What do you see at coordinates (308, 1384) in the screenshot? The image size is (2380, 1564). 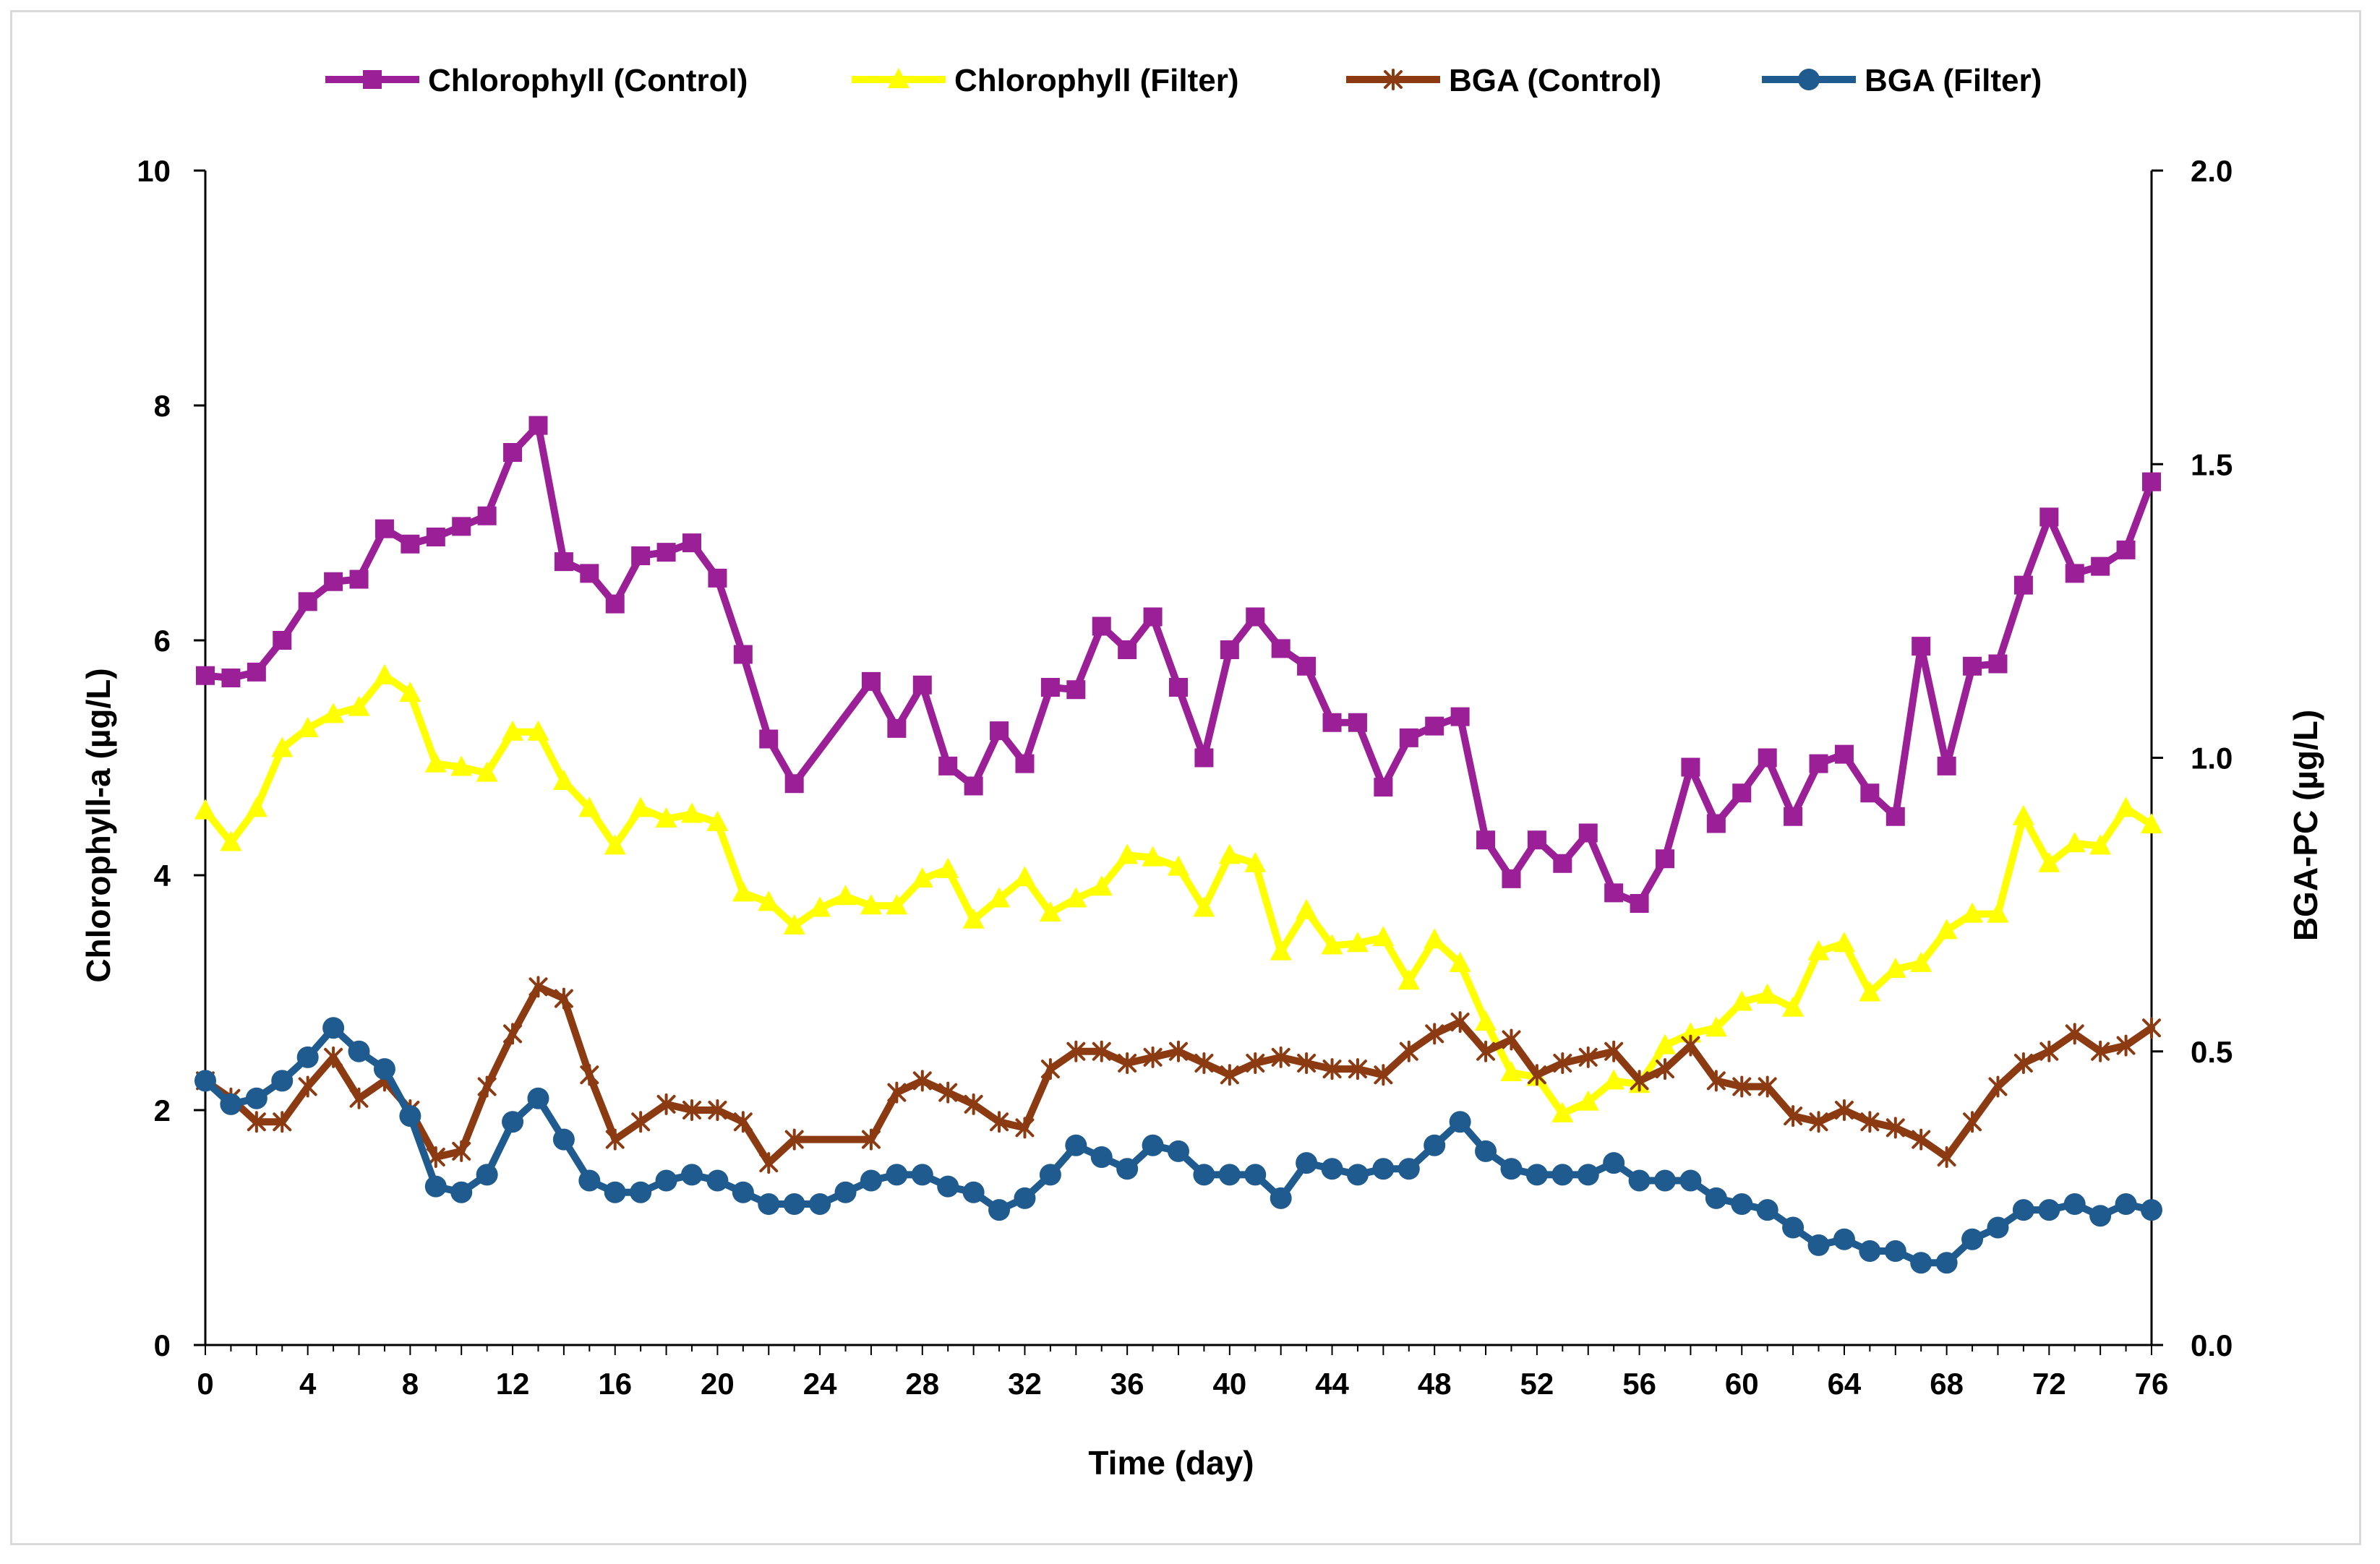 I see `x-tick-label: 4` at bounding box center [308, 1384].